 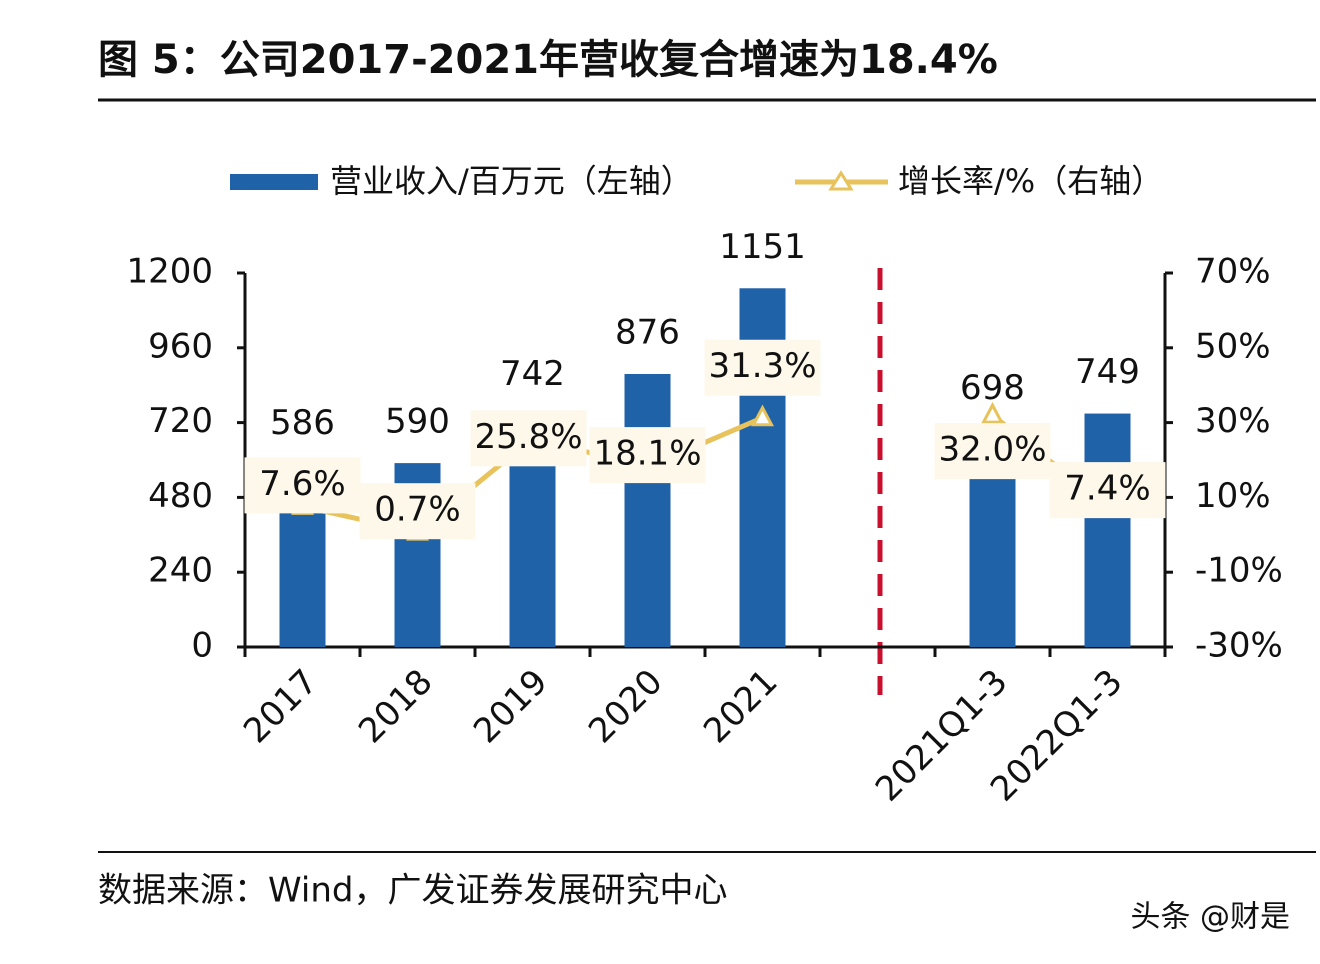 What do you see at coordinates (548, 60) in the screenshot?
I see `chart-title: 图 5：公司2017-2021年营收复合增速为18.4%` at bounding box center [548, 60].